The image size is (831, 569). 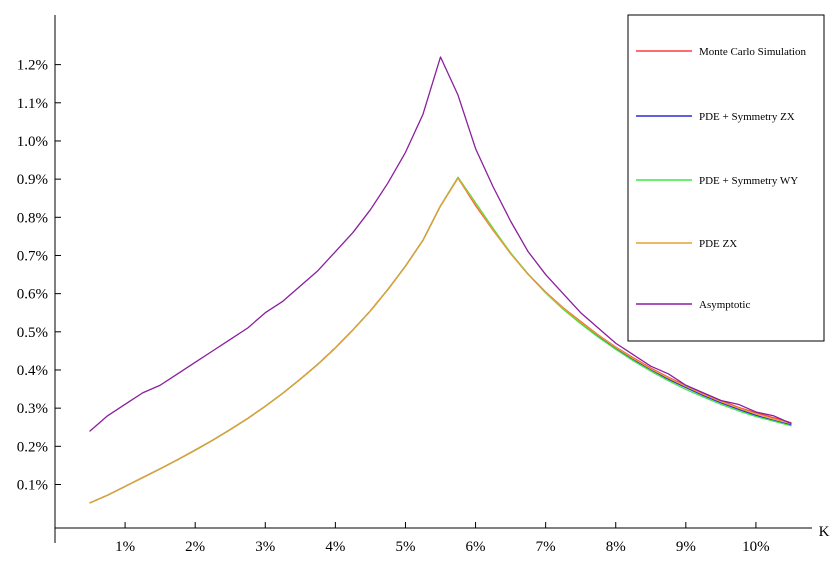 What do you see at coordinates (32, 142) in the screenshot?
I see `y-tick-label: 1.0%` at bounding box center [32, 142].